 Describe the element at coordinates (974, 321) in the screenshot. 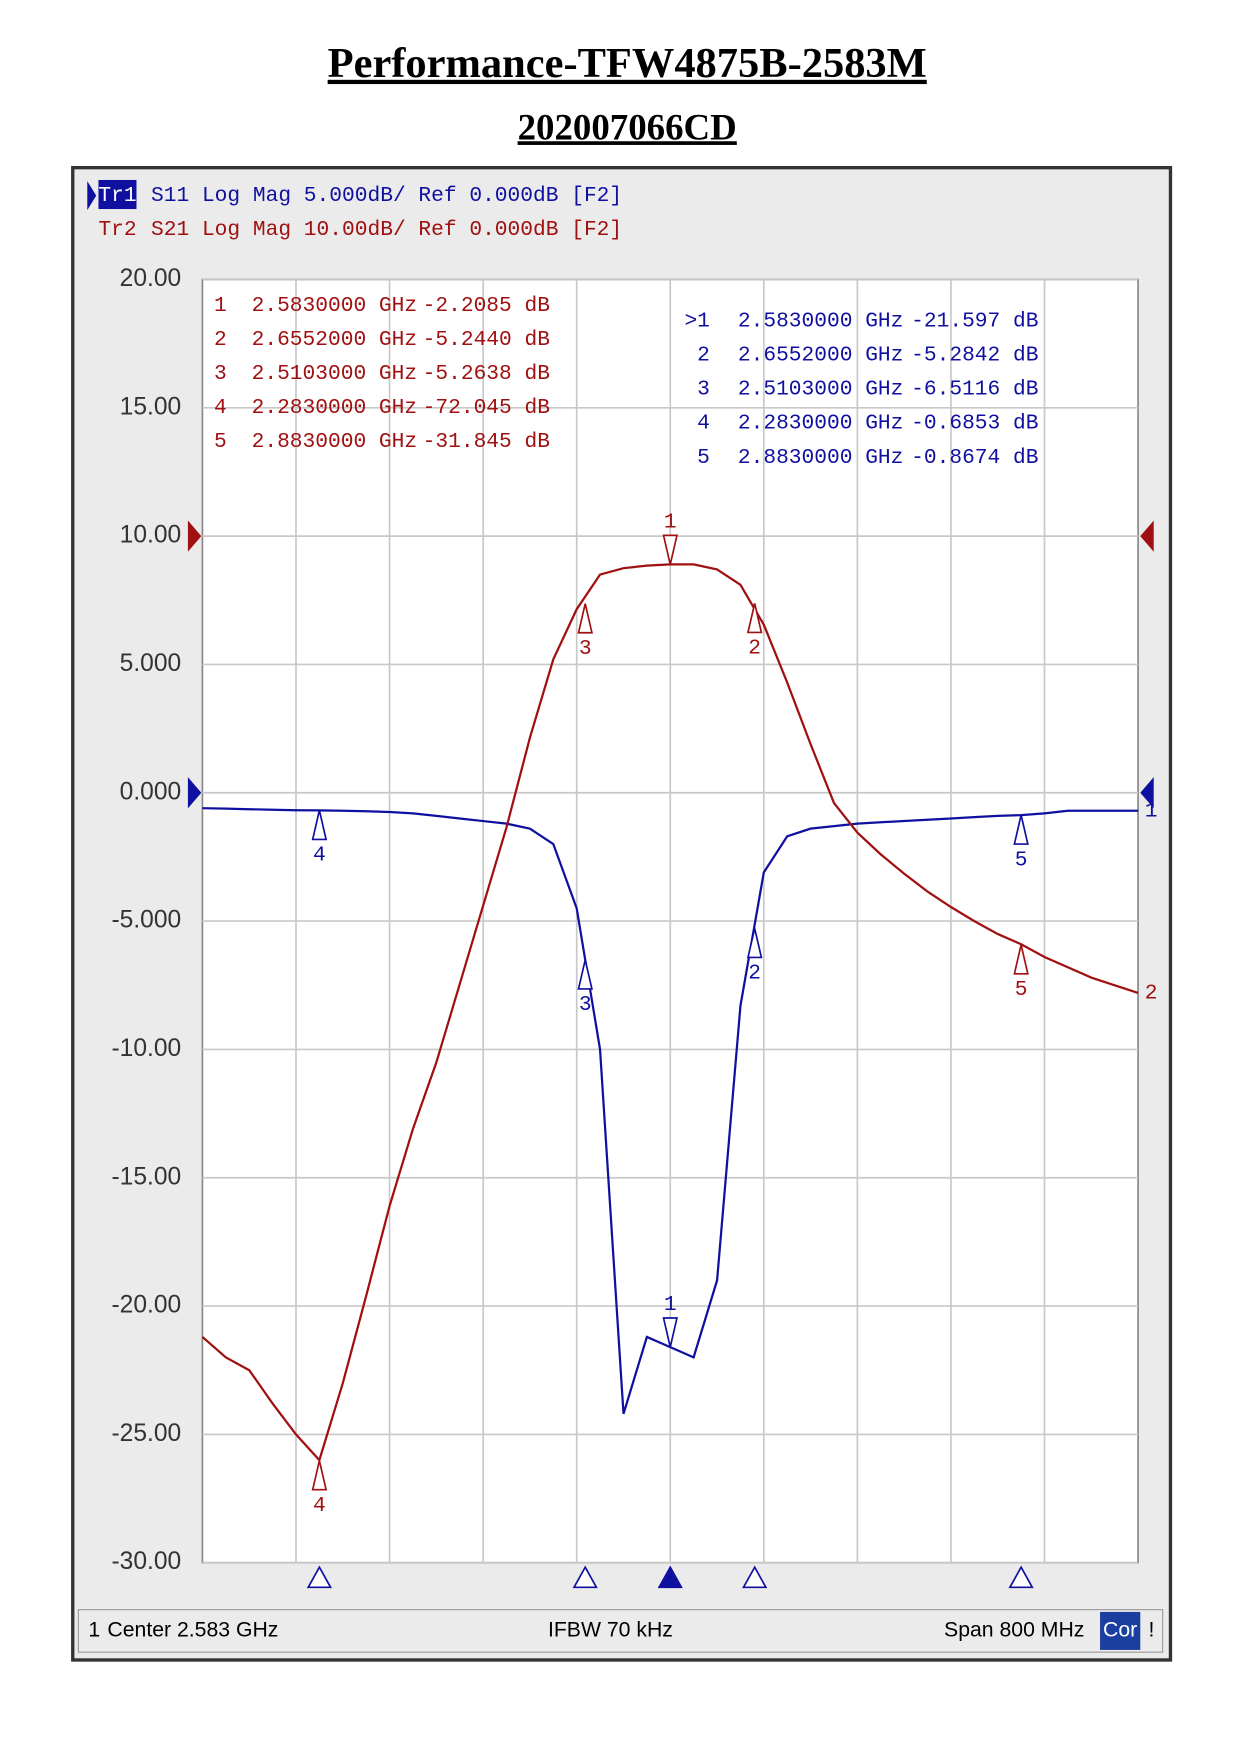

I see `marker-table-value: -21.597 dB` at that location.